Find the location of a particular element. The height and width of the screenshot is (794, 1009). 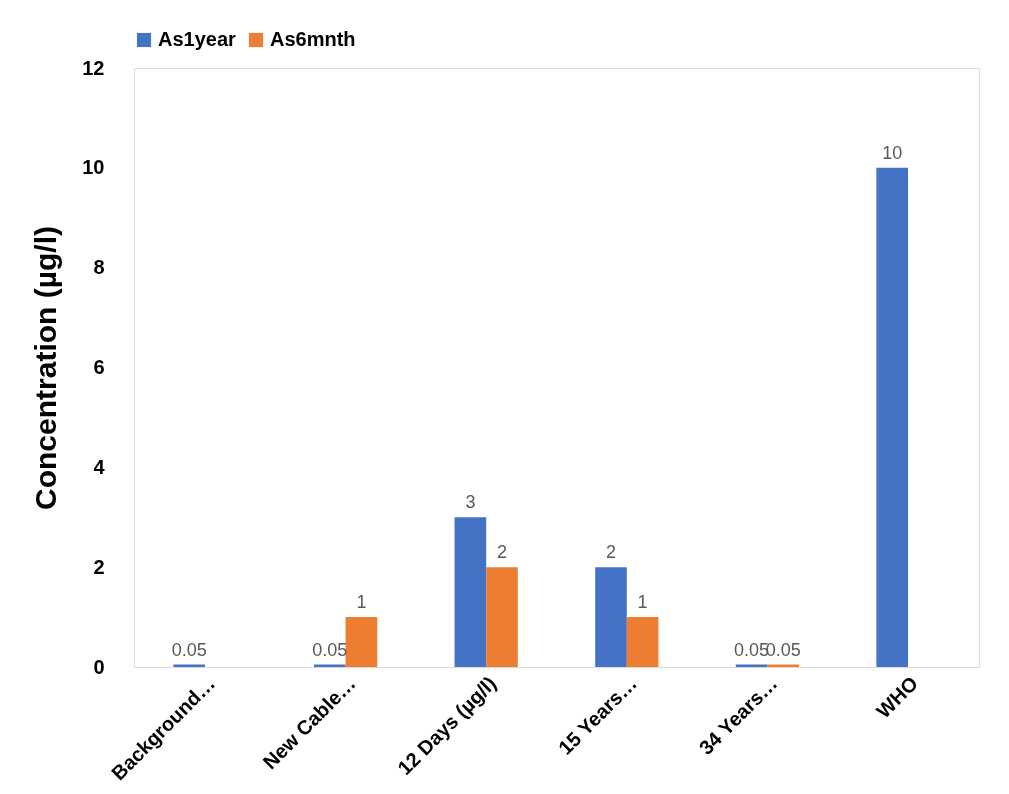

y-tick-label: 2 is located at coordinates (99, 566).